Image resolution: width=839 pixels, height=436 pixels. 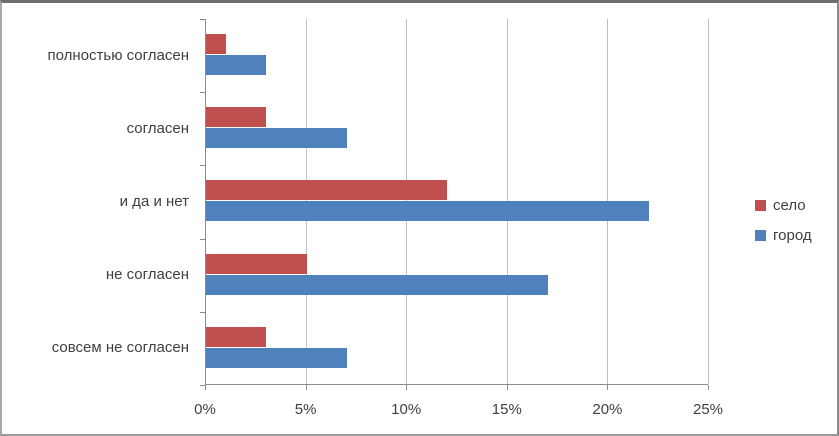 What do you see at coordinates (236, 117) in the screenshot?
I see `bar-село-1` at bounding box center [236, 117].